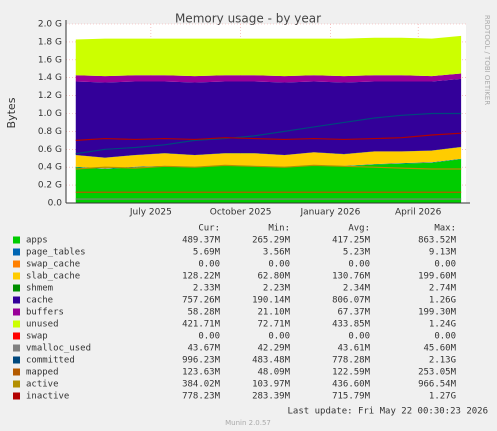 The width and height of the screenshot is (497, 431). I want to click on legend-label: committed, so click(50, 361).